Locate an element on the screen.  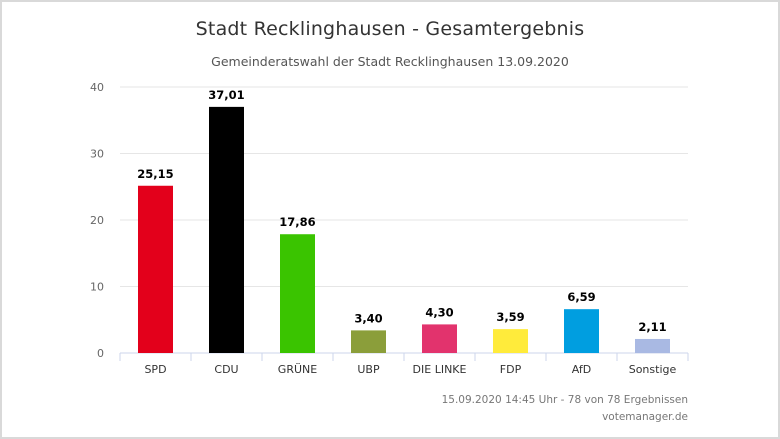
y-tick-label: 40 is located at coordinates (97, 87).